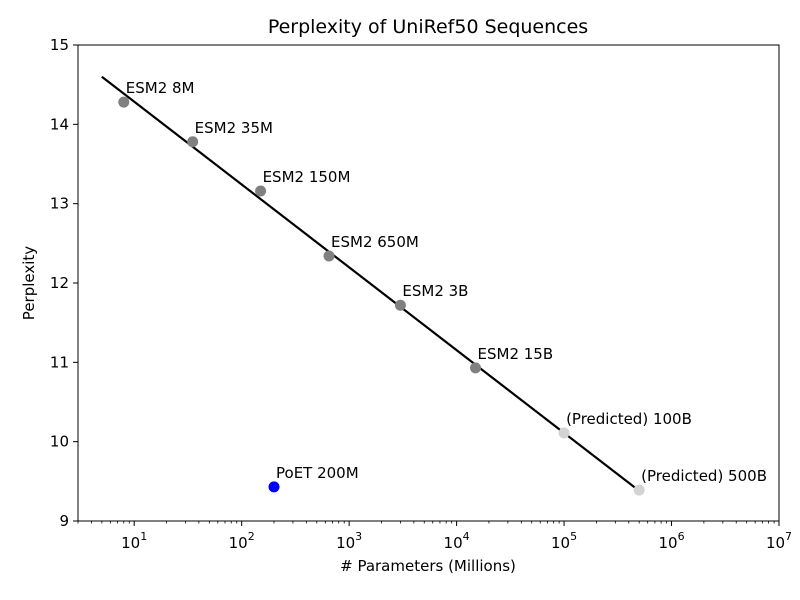  Describe the element at coordinates (629, 419) in the screenshot. I see `point-label: (Predicted) 100B` at that location.